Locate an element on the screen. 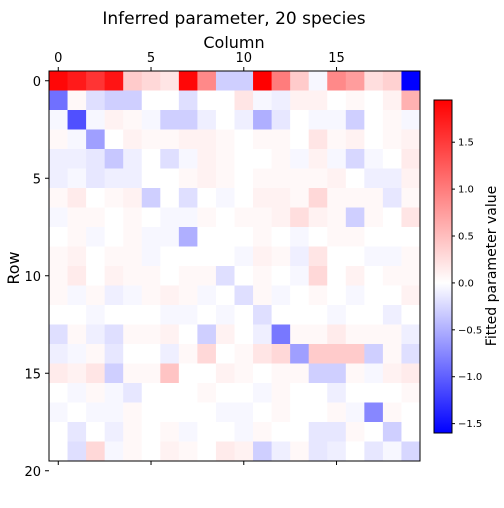 This screenshot has height=508, width=504. y-tick-label: 5 is located at coordinates (37, 179).